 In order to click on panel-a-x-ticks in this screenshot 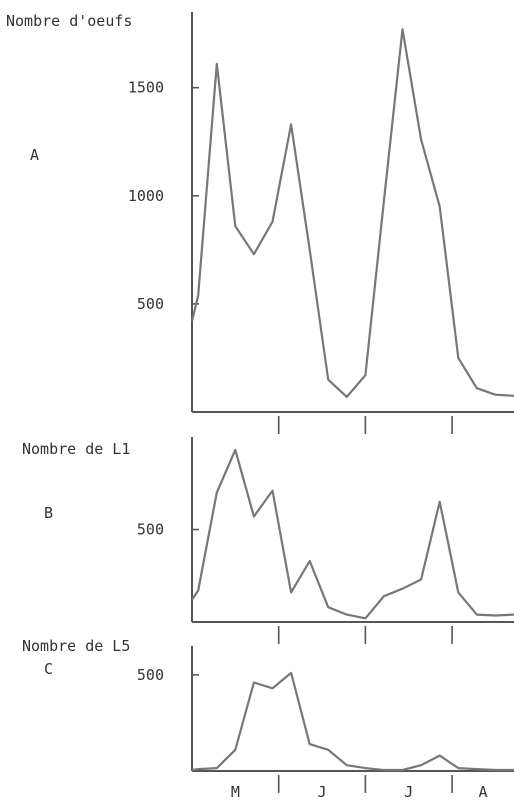, I will do `click(365, 425)`.